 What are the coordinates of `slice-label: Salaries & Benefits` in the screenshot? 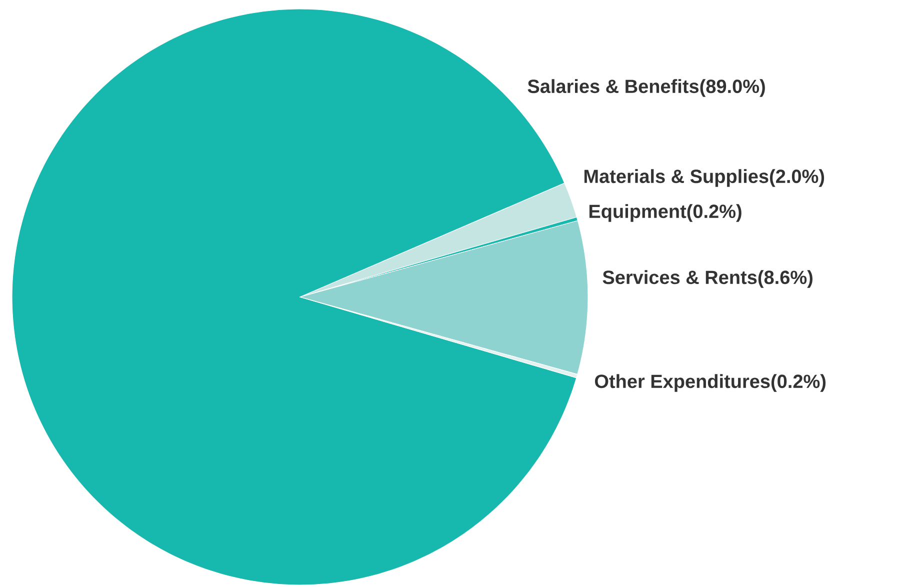 It's located at (613, 86).